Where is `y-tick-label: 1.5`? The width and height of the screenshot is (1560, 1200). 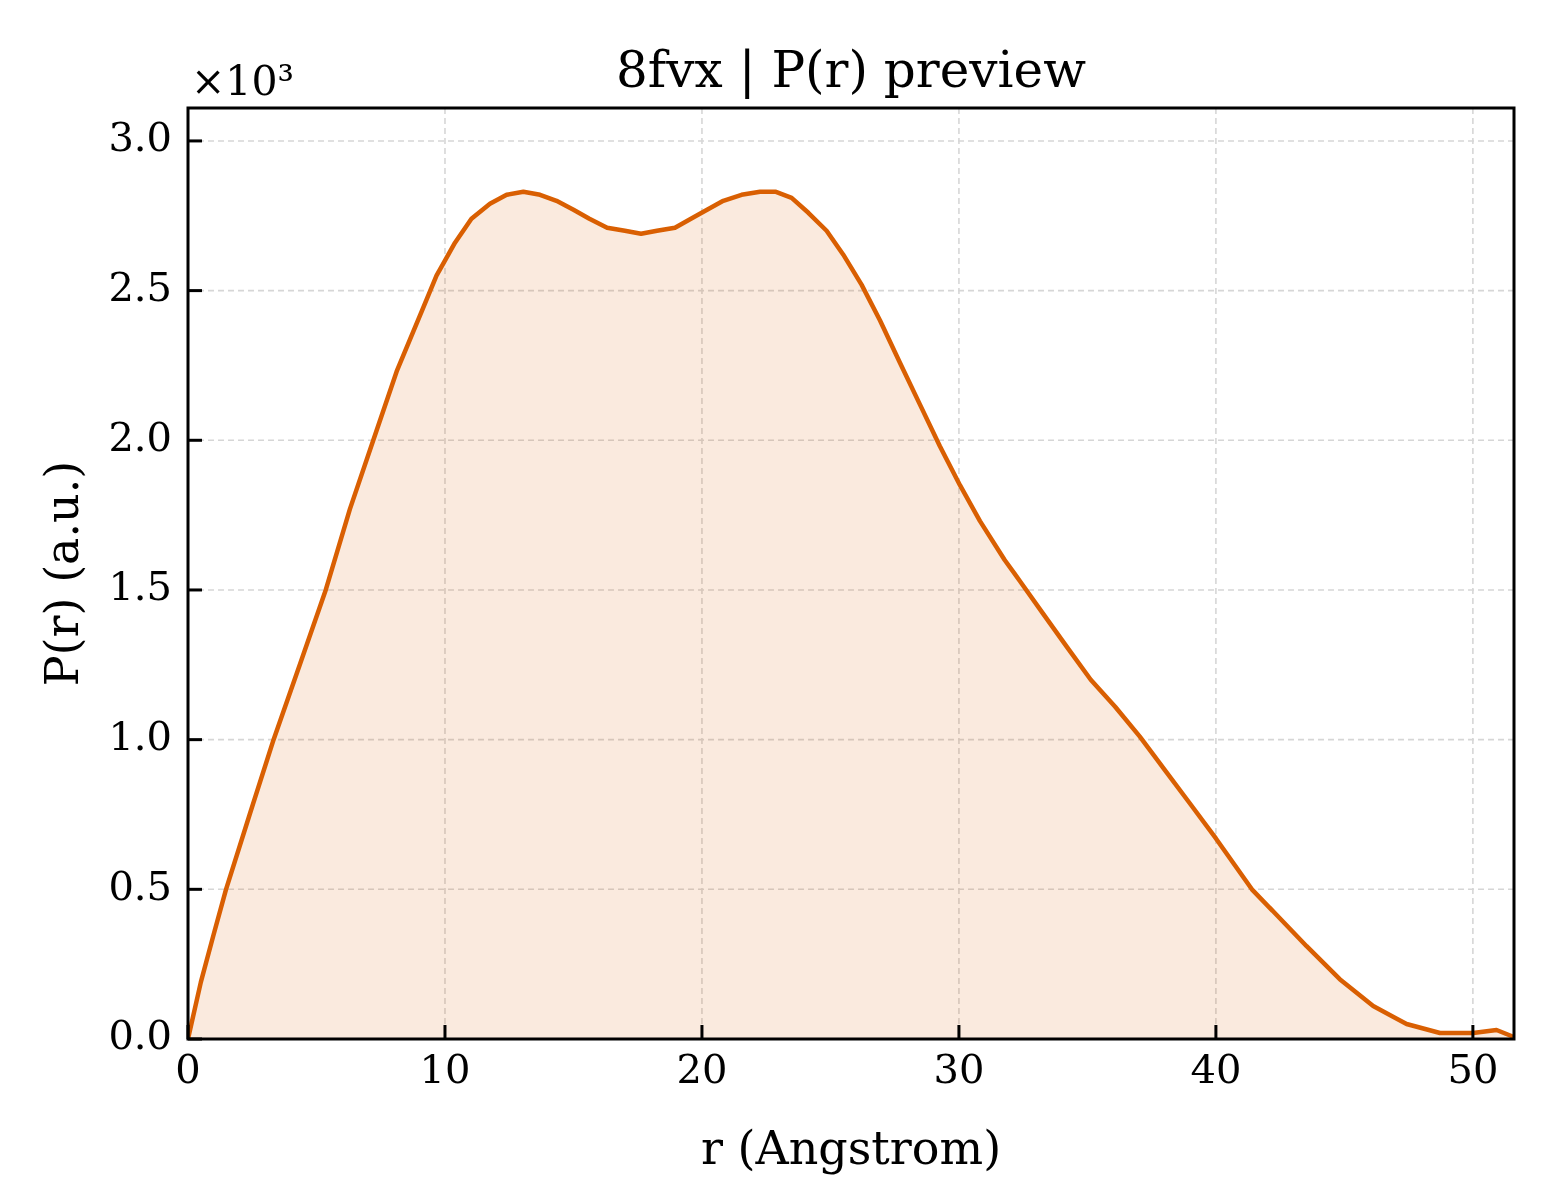 y-tick-label: 1.5 is located at coordinates (140, 586).